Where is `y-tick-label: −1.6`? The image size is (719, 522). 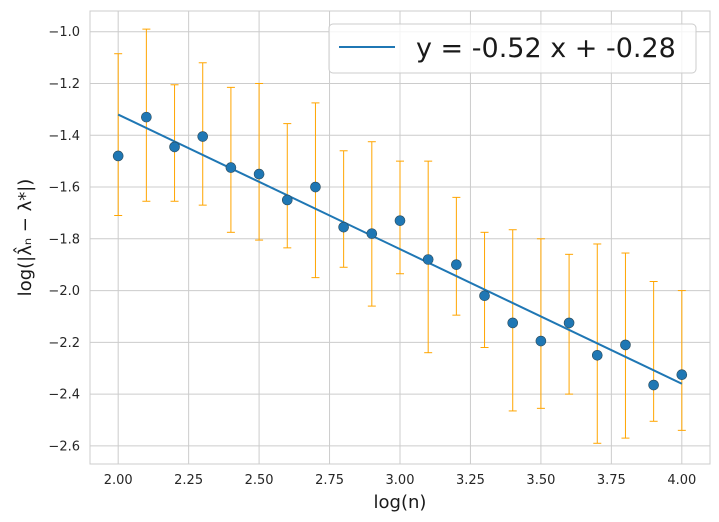 y-tick-label: −1.6 is located at coordinates (64, 188).